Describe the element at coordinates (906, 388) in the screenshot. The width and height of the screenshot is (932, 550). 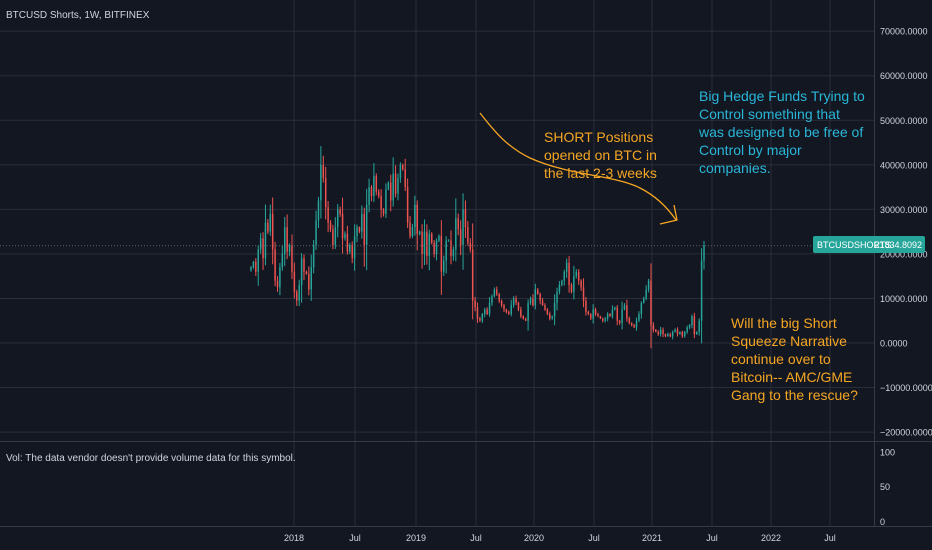
I see `y-tick-label: −10000.0000` at that location.